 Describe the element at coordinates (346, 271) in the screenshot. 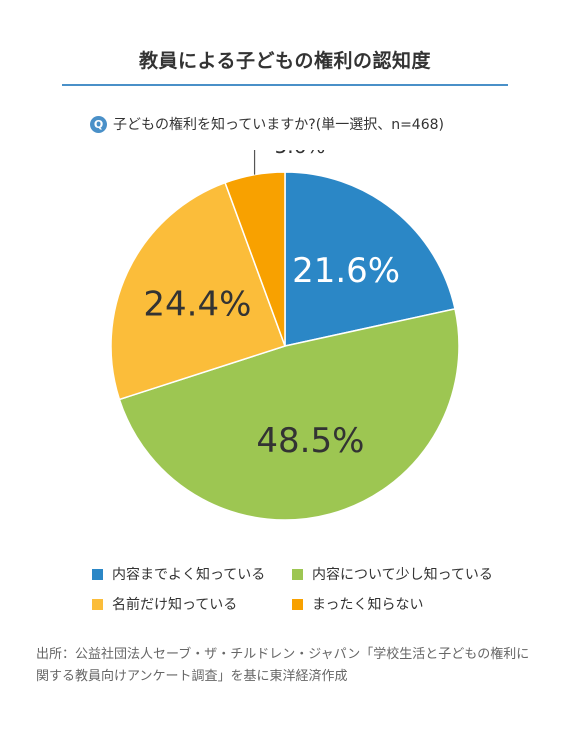

I see `pie-label-very-well: 21.6%` at that location.